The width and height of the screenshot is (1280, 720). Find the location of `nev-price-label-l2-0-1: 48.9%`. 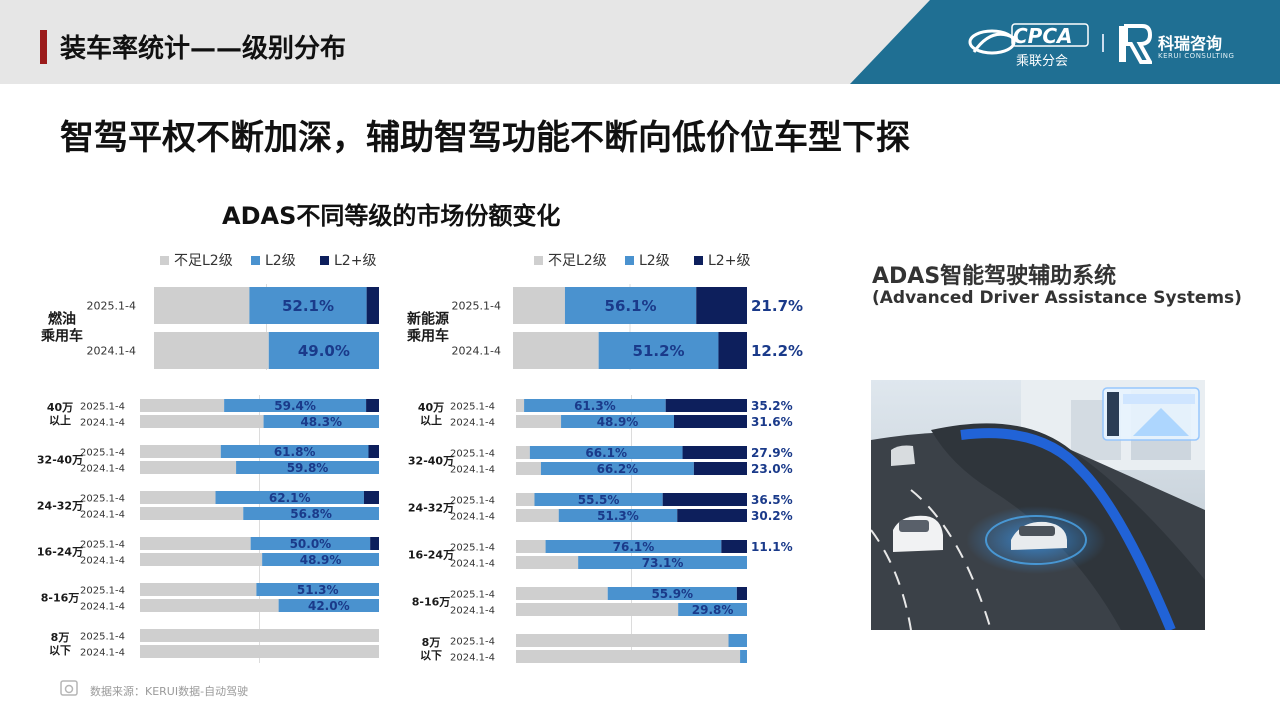

nev-price-label-l2-0-1: 48.9% is located at coordinates (618, 422).